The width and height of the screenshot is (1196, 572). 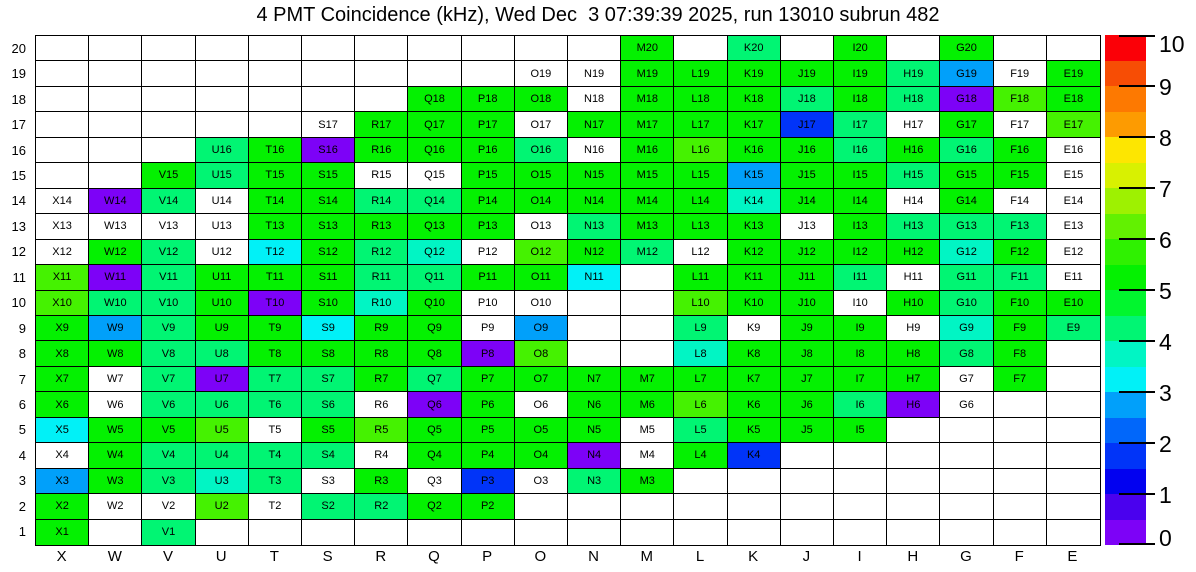 I want to click on heatmap-cell: W12, so click(x=116, y=252).